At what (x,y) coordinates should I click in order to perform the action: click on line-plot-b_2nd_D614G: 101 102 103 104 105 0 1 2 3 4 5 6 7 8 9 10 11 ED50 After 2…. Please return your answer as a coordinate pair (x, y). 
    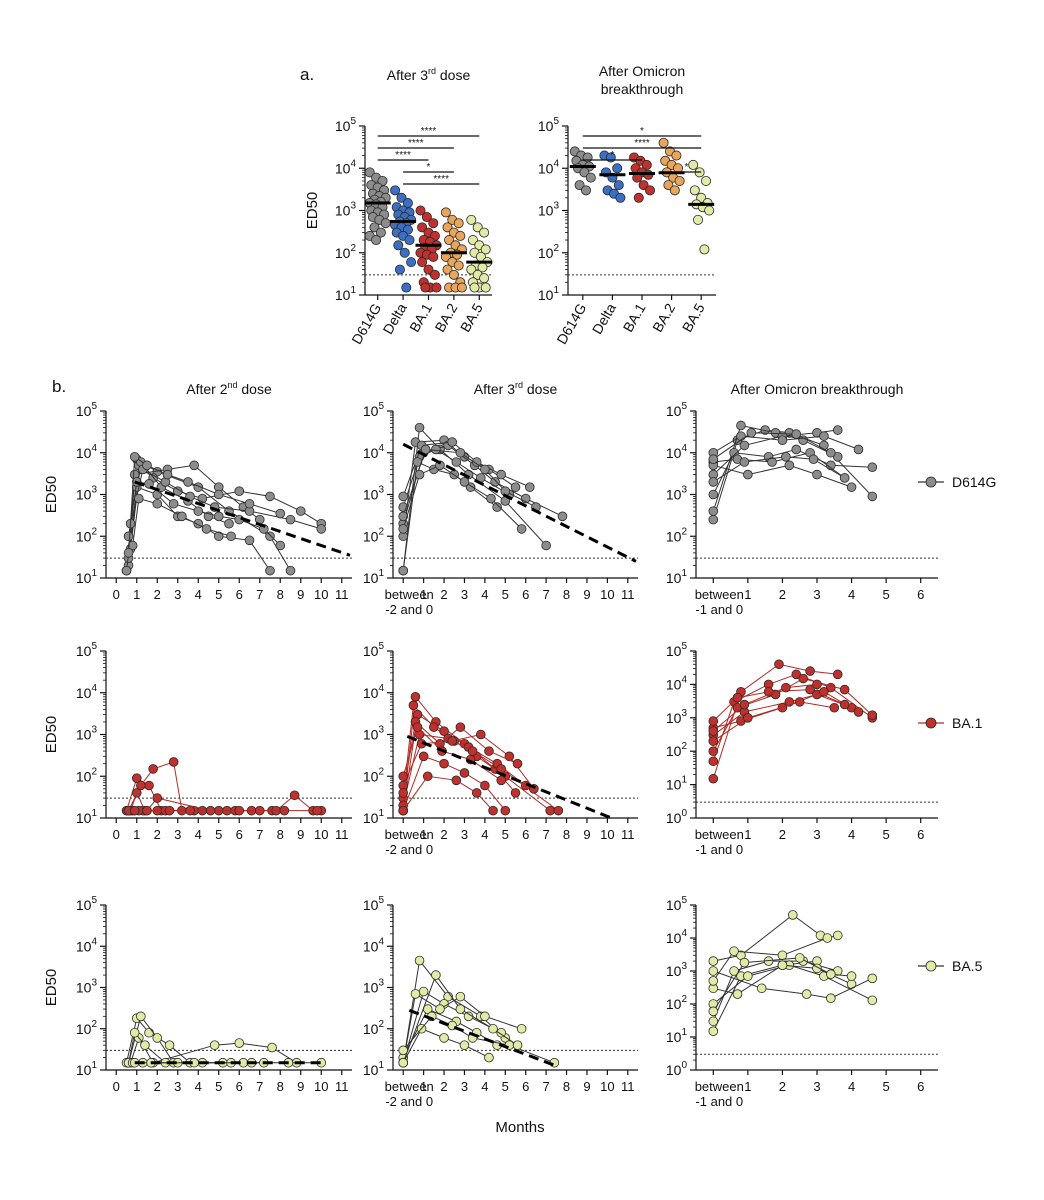
    Looking at the image, I should click on (197, 491).